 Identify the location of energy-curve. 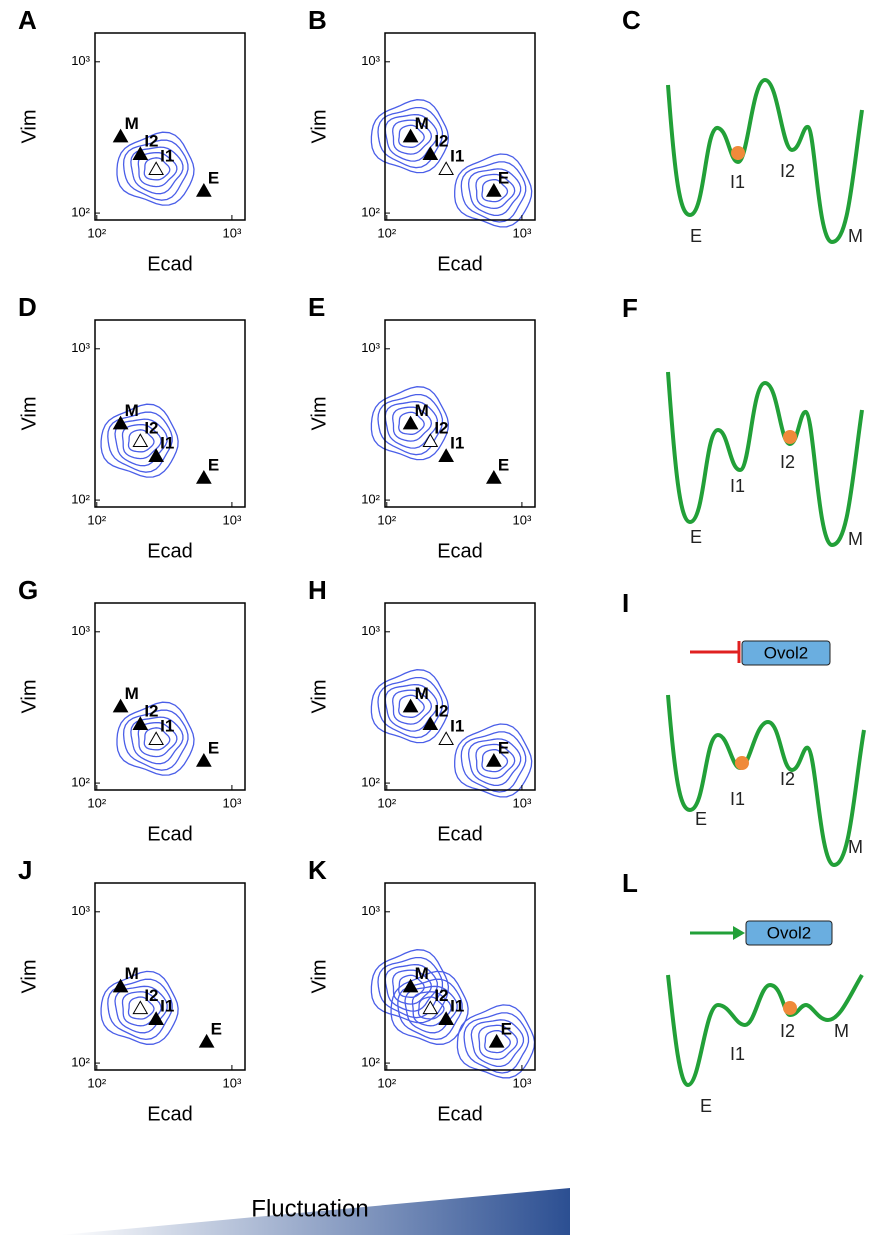
(766, 781).